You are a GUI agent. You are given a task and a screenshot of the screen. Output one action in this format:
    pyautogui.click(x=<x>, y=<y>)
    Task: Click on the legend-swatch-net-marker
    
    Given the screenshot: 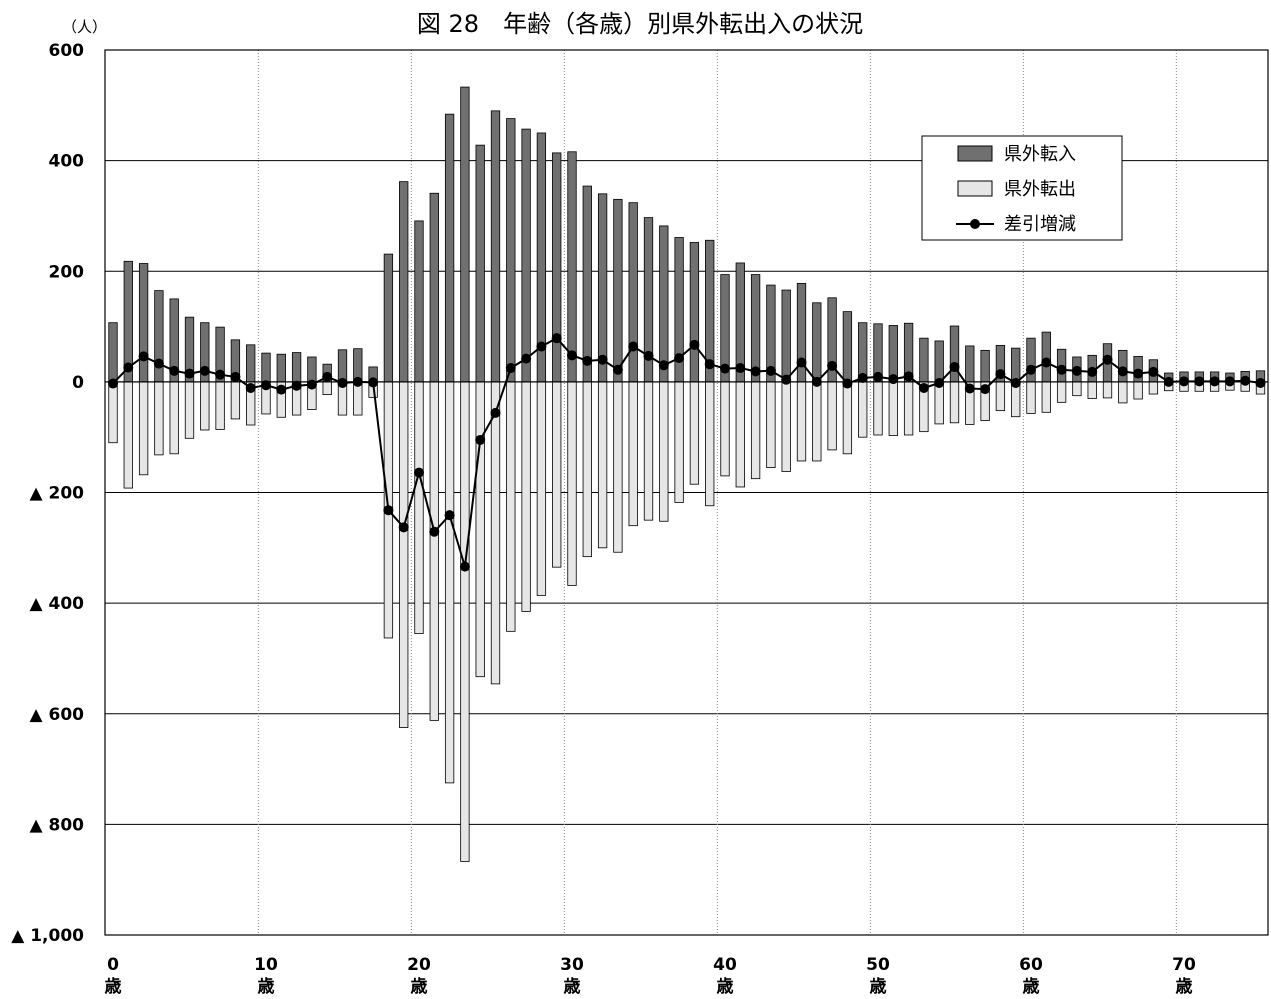 What is the action you would take?
    pyautogui.click(x=975, y=224)
    